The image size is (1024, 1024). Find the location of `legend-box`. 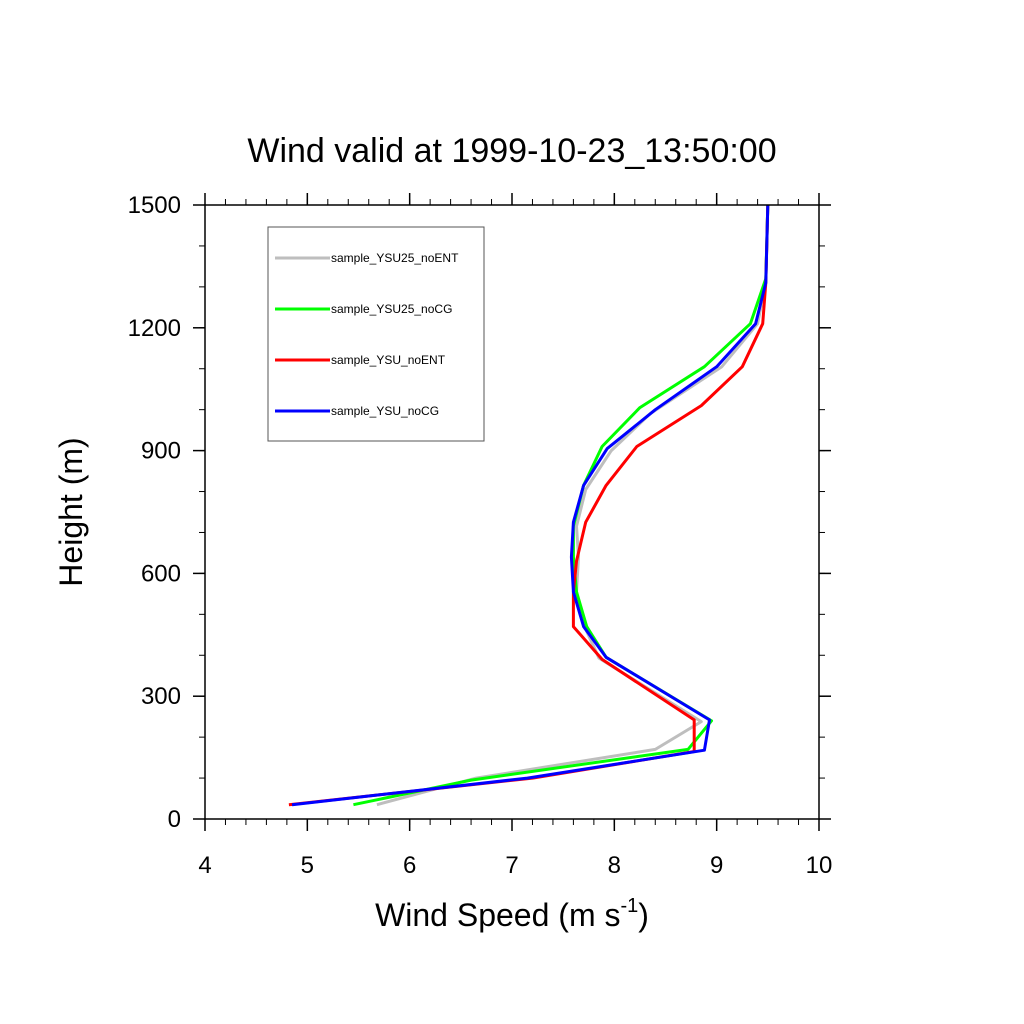

legend-box is located at coordinates (376, 334).